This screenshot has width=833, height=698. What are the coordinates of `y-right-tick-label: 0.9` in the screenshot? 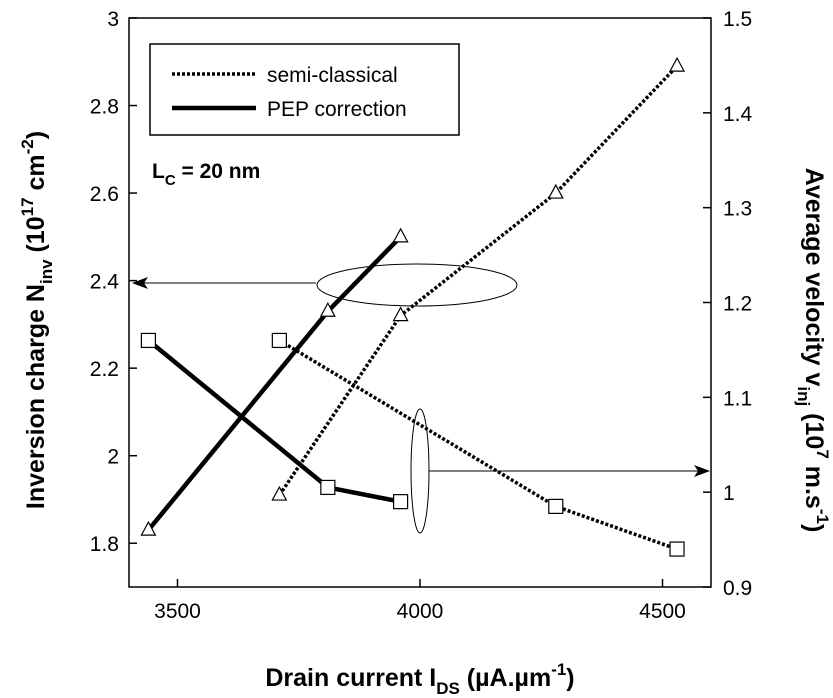 It's located at (737, 588).